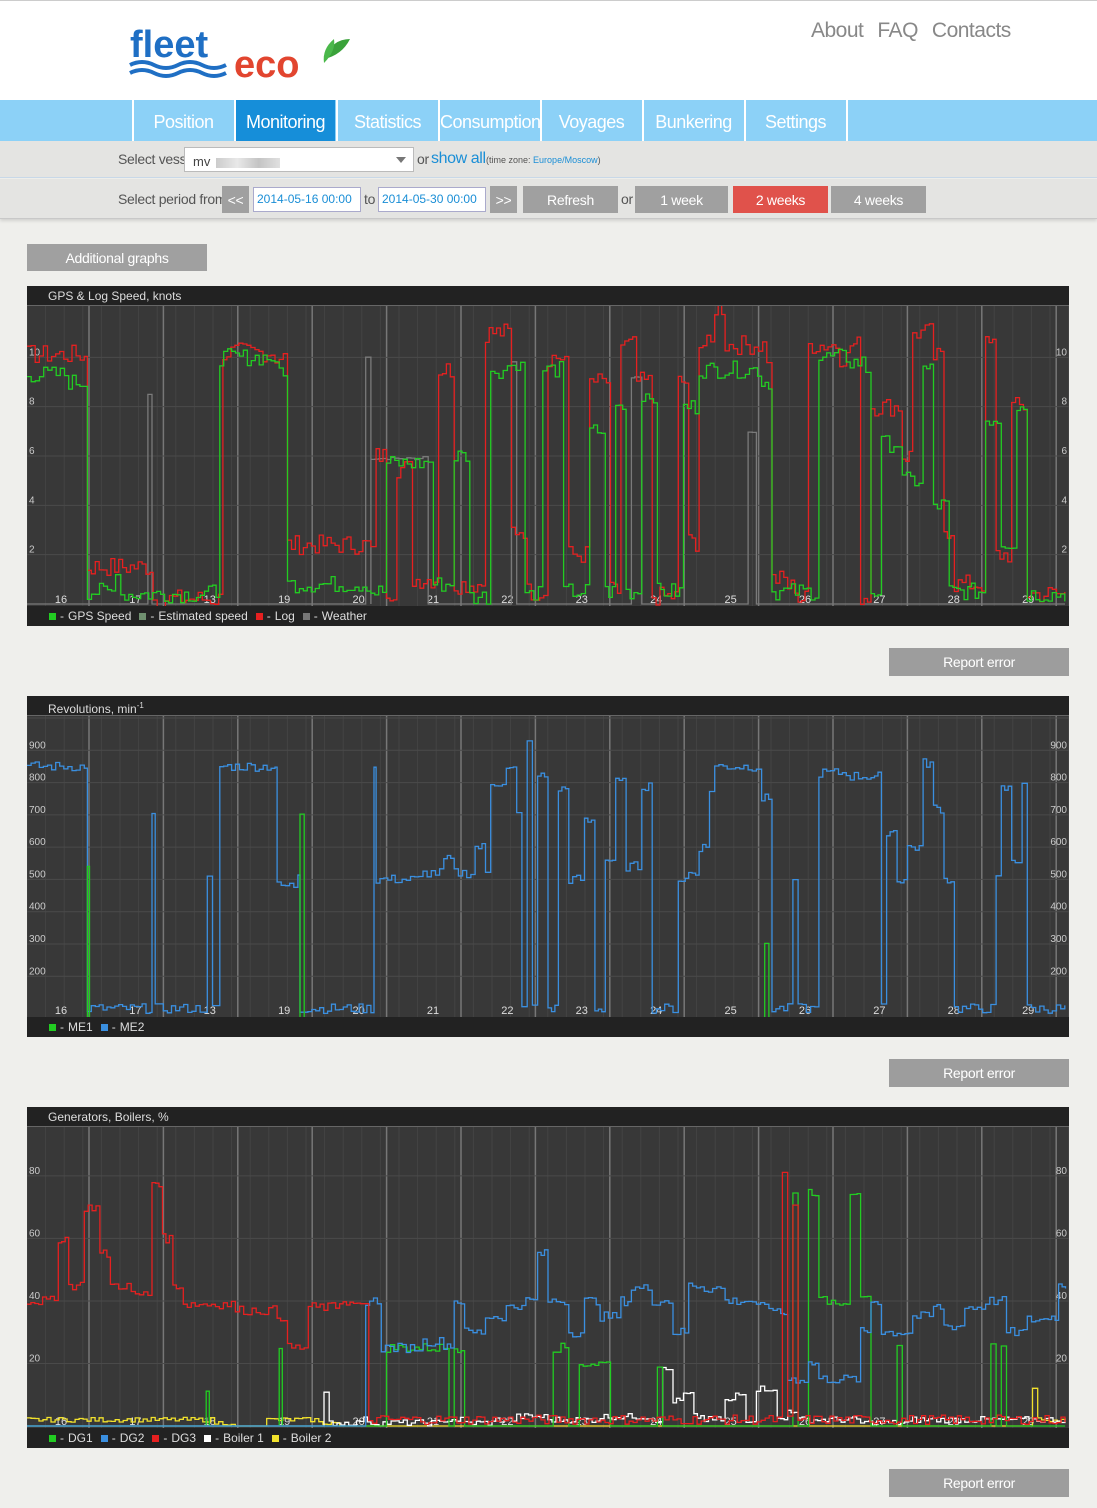  Describe the element at coordinates (548, 296) in the screenshot. I see `chart-title: GPS & Log Speed, knots` at that location.